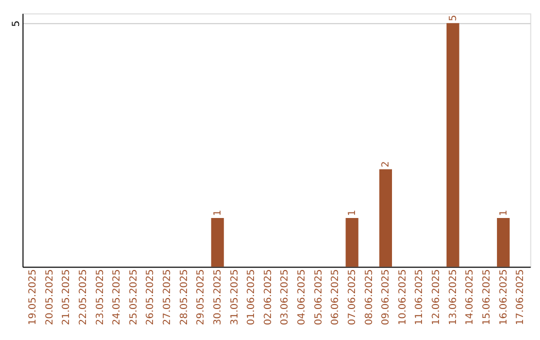 The height and width of the screenshot is (340, 540). Describe the element at coordinates (234, 297) in the screenshot. I see `x-tick-label: 31.05.2025` at that location.